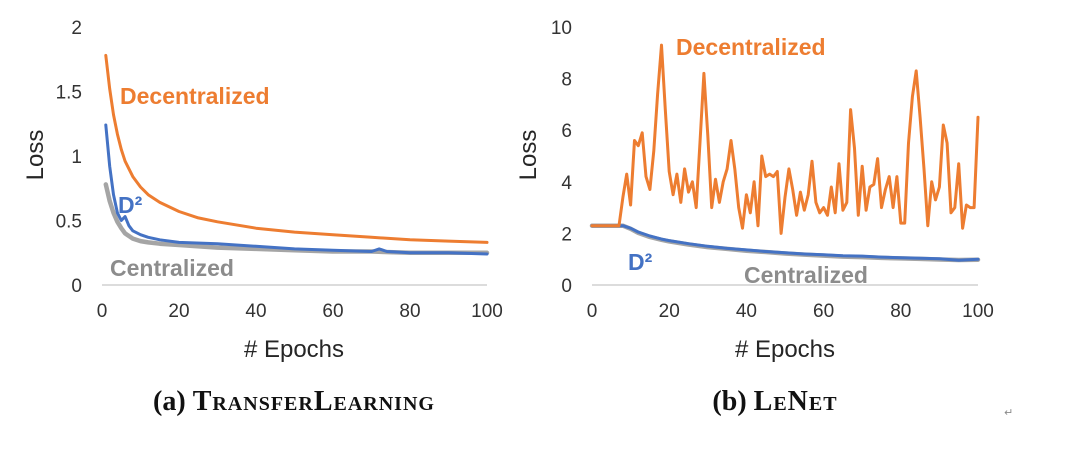 This screenshot has width=1080, height=451. What do you see at coordinates (561, 28) in the screenshot?
I see `y-tick-label: 10` at bounding box center [561, 28].